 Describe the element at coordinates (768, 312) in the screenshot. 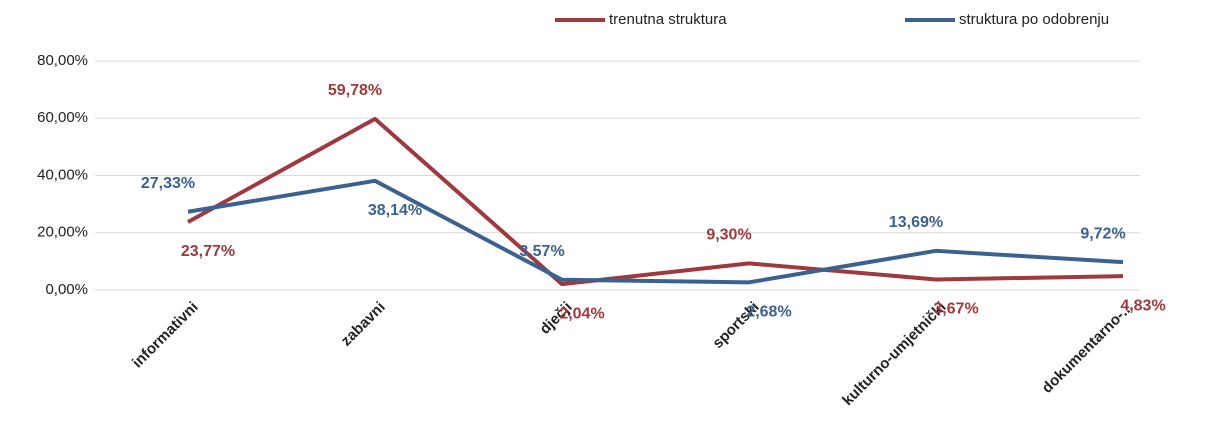

I see `data-label: 2,68%` at that location.